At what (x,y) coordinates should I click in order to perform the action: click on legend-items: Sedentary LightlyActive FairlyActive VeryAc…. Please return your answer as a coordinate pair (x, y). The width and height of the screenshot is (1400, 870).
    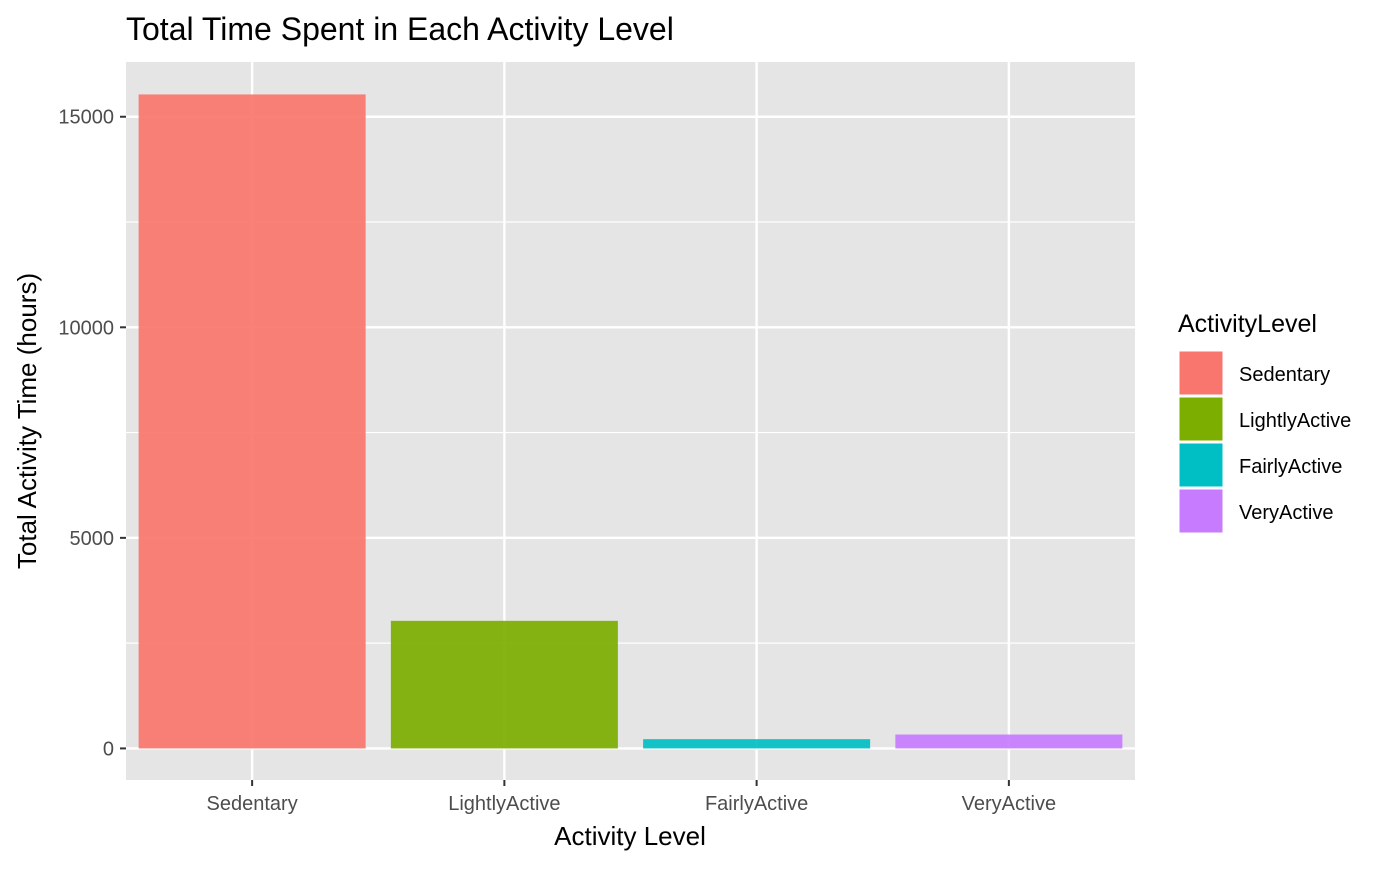
    Looking at the image, I should click on (1264, 442).